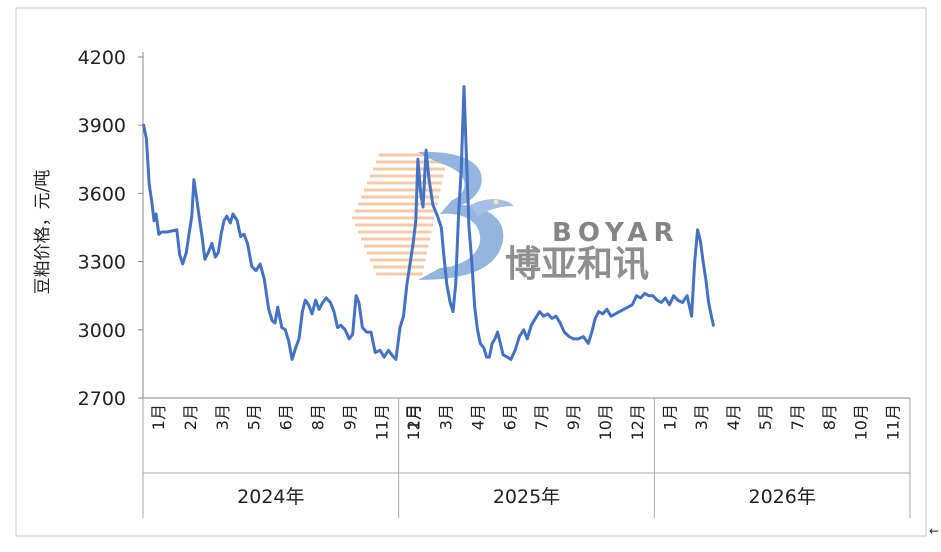  I want to click on y-axis-label: 豆粕价格，元/吨, so click(43, 232).